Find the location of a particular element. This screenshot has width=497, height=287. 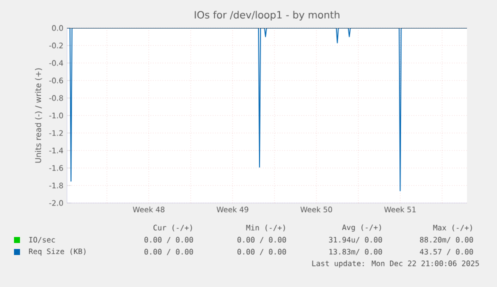

chart-title: IOs for /dev/loop1 - by month is located at coordinates (267, 15).